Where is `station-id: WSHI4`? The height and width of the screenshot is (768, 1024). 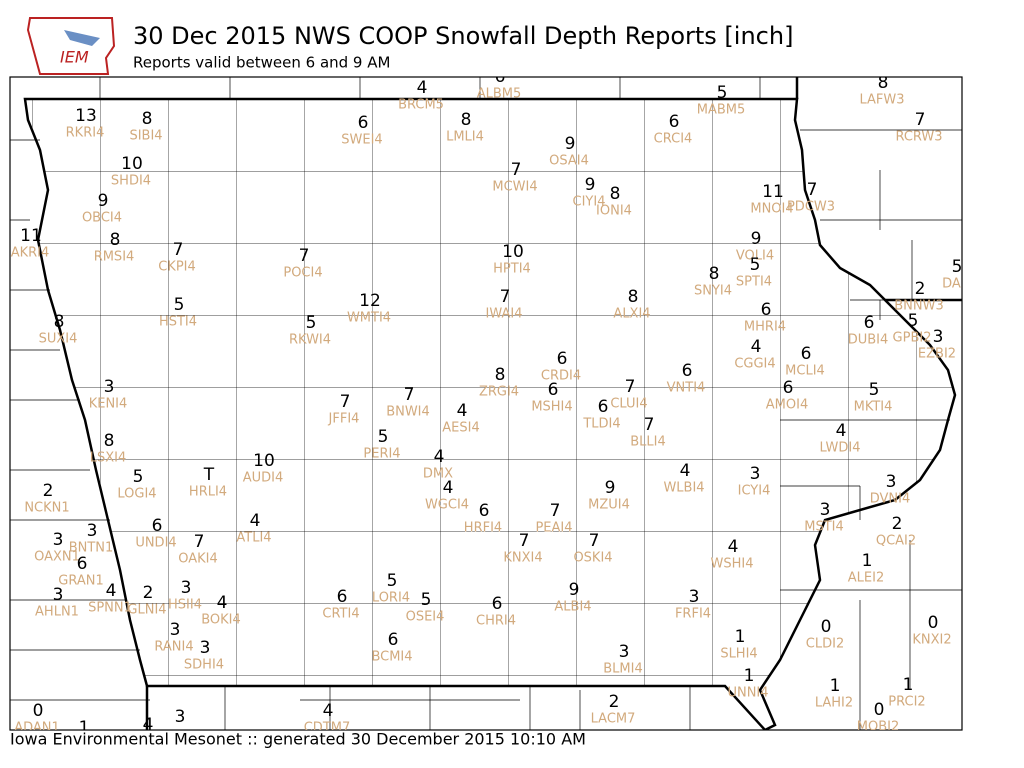 station-id: WSHI4 is located at coordinates (732, 564).